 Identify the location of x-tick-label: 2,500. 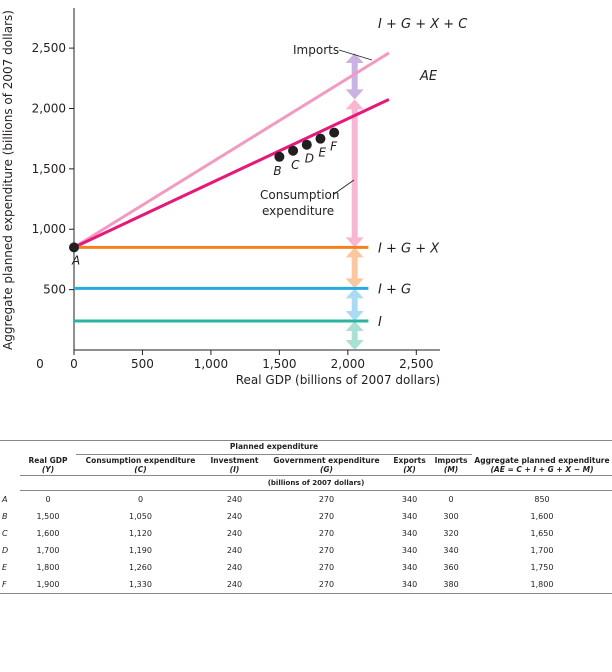
(416, 364).